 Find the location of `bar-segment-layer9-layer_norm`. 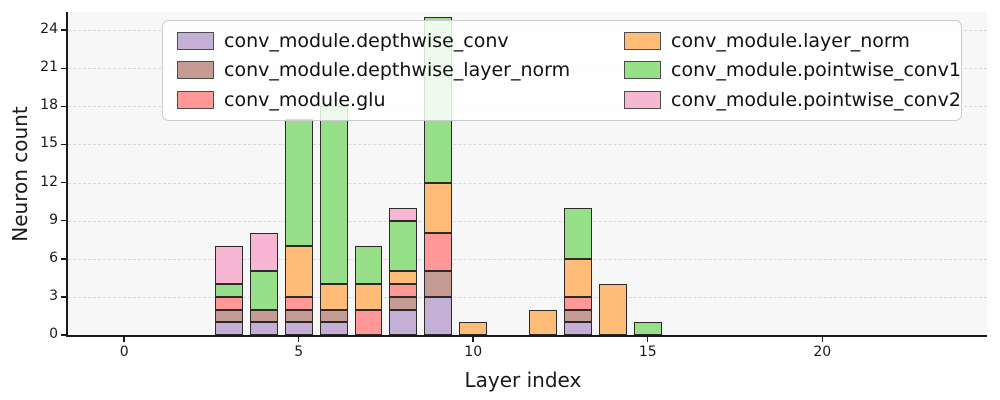

bar-segment-layer9-layer_norm is located at coordinates (438, 208).